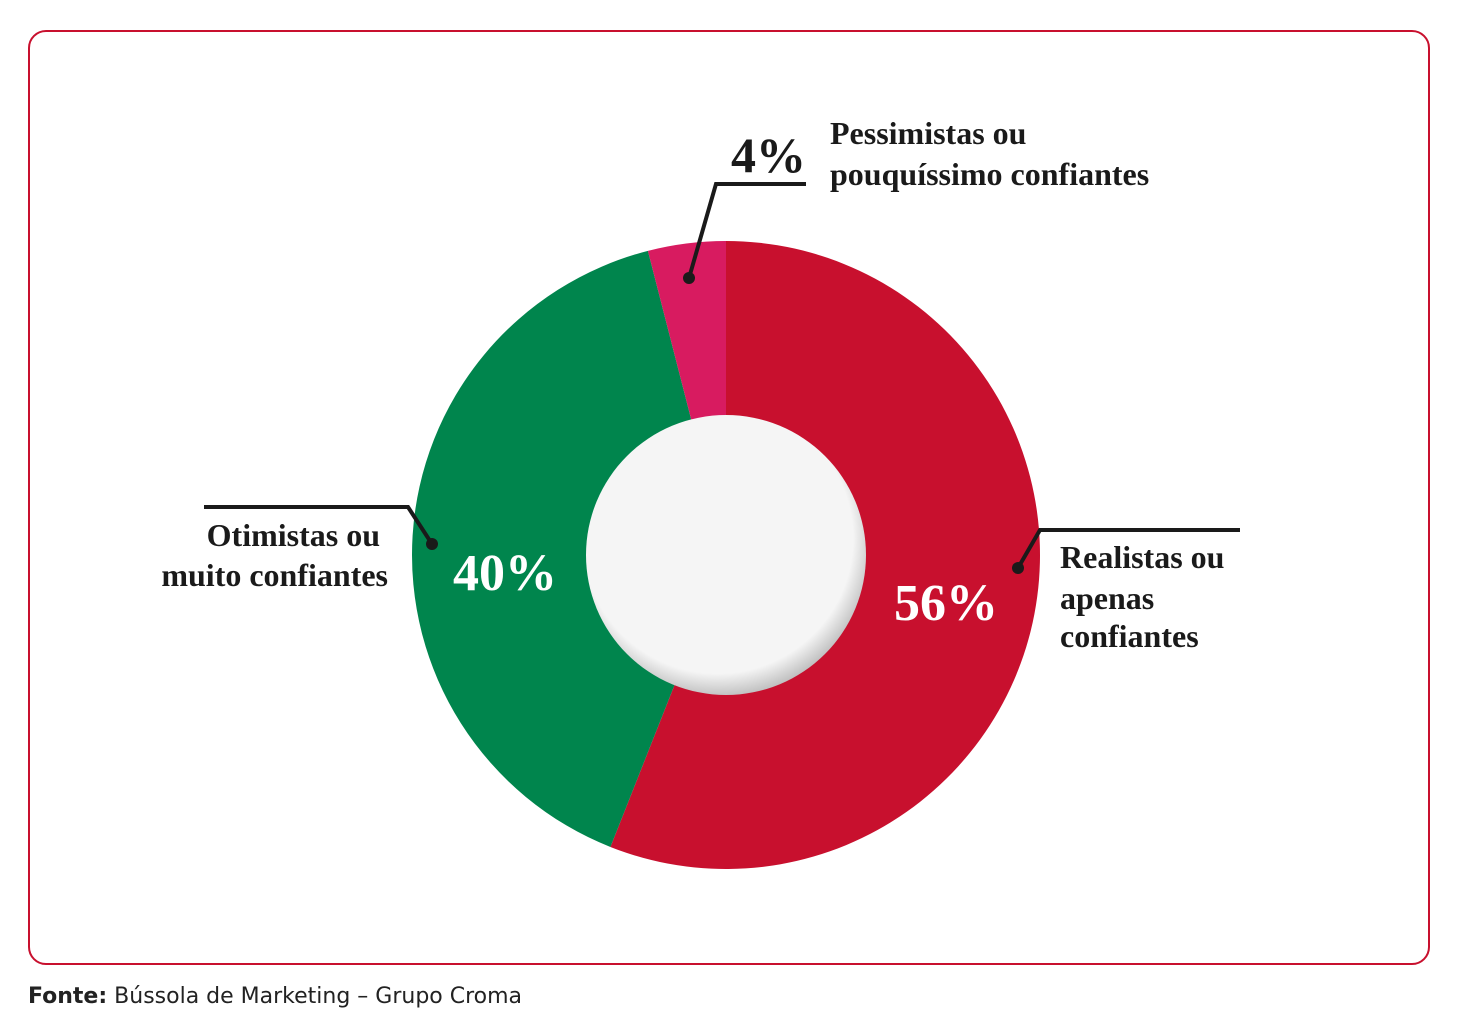 Image resolution: width=1460 pixels, height=1031 pixels. Describe the element at coordinates (505, 573) in the screenshot. I see `value-label-otimistas: 40%` at that location.